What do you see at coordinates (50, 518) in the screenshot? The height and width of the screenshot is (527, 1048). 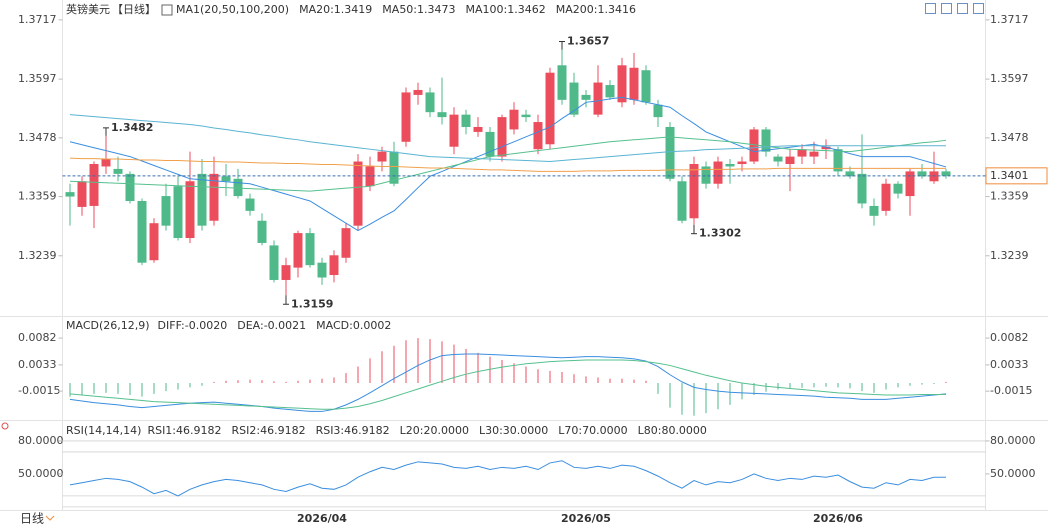 I see `dropdown-icon` at bounding box center [50, 518].